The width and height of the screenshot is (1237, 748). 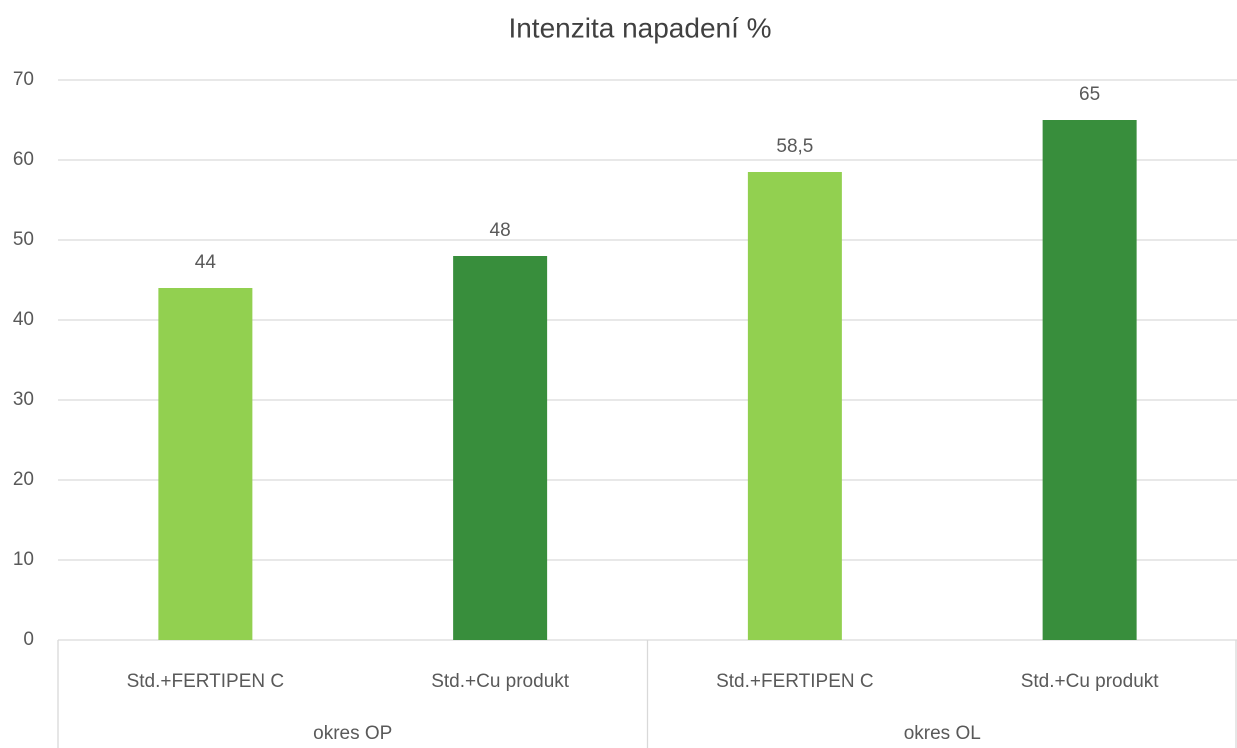 What do you see at coordinates (639, 27) in the screenshot?
I see `chart-title: Intenzita napadení %` at bounding box center [639, 27].